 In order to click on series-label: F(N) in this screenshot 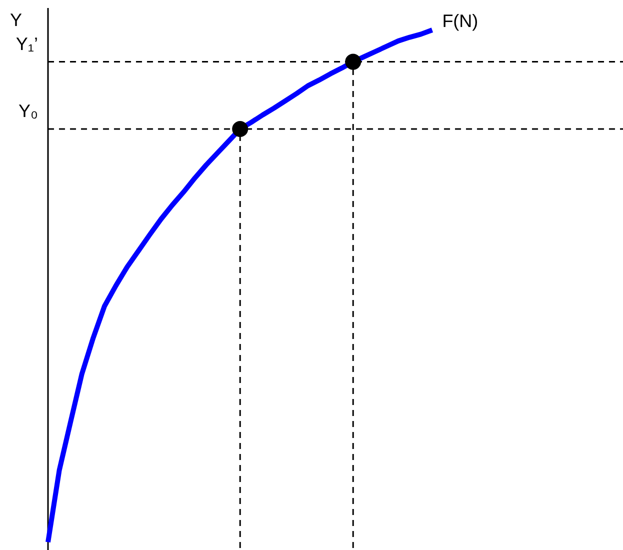, I will do `click(460, 20)`.